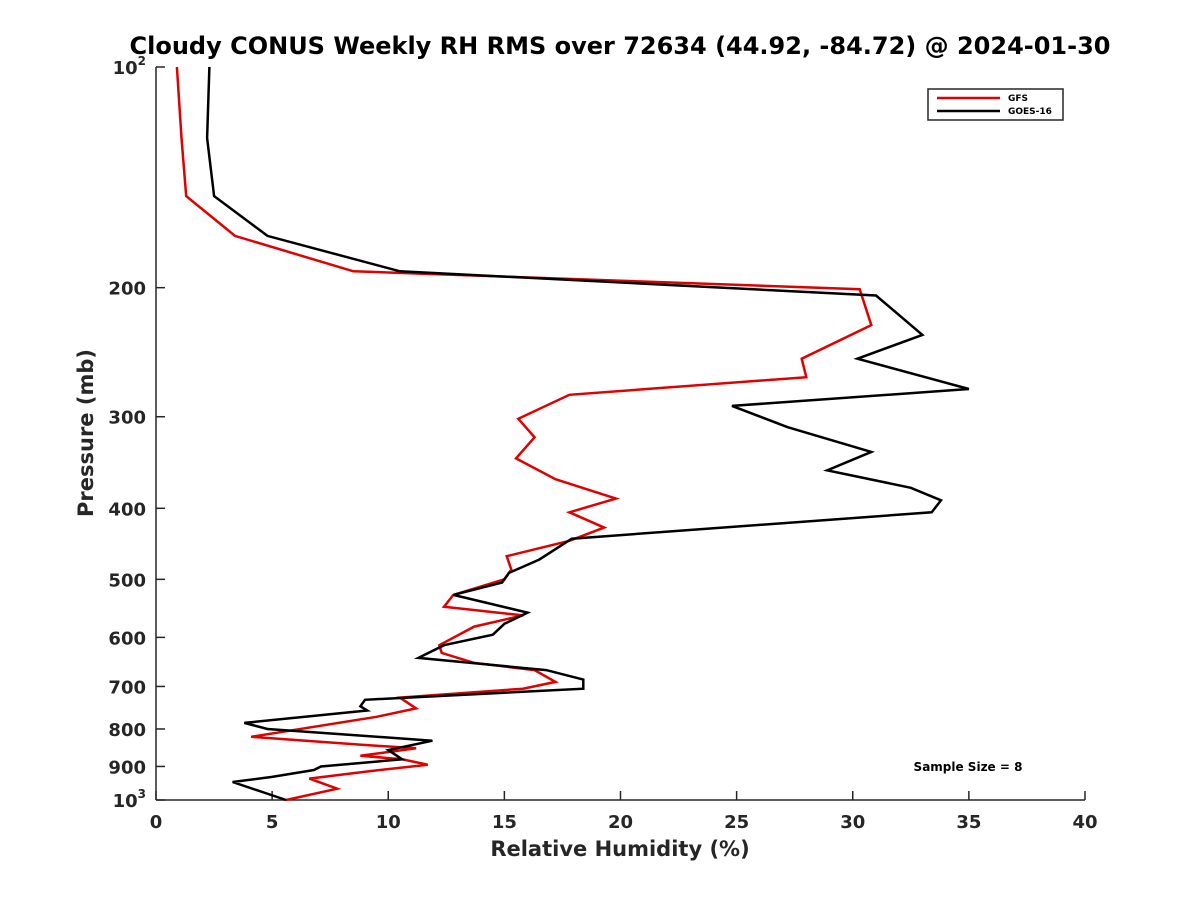 The width and height of the screenshot is (1200, 900). I want to click on y-tick-label: 600, so click(127, 638).